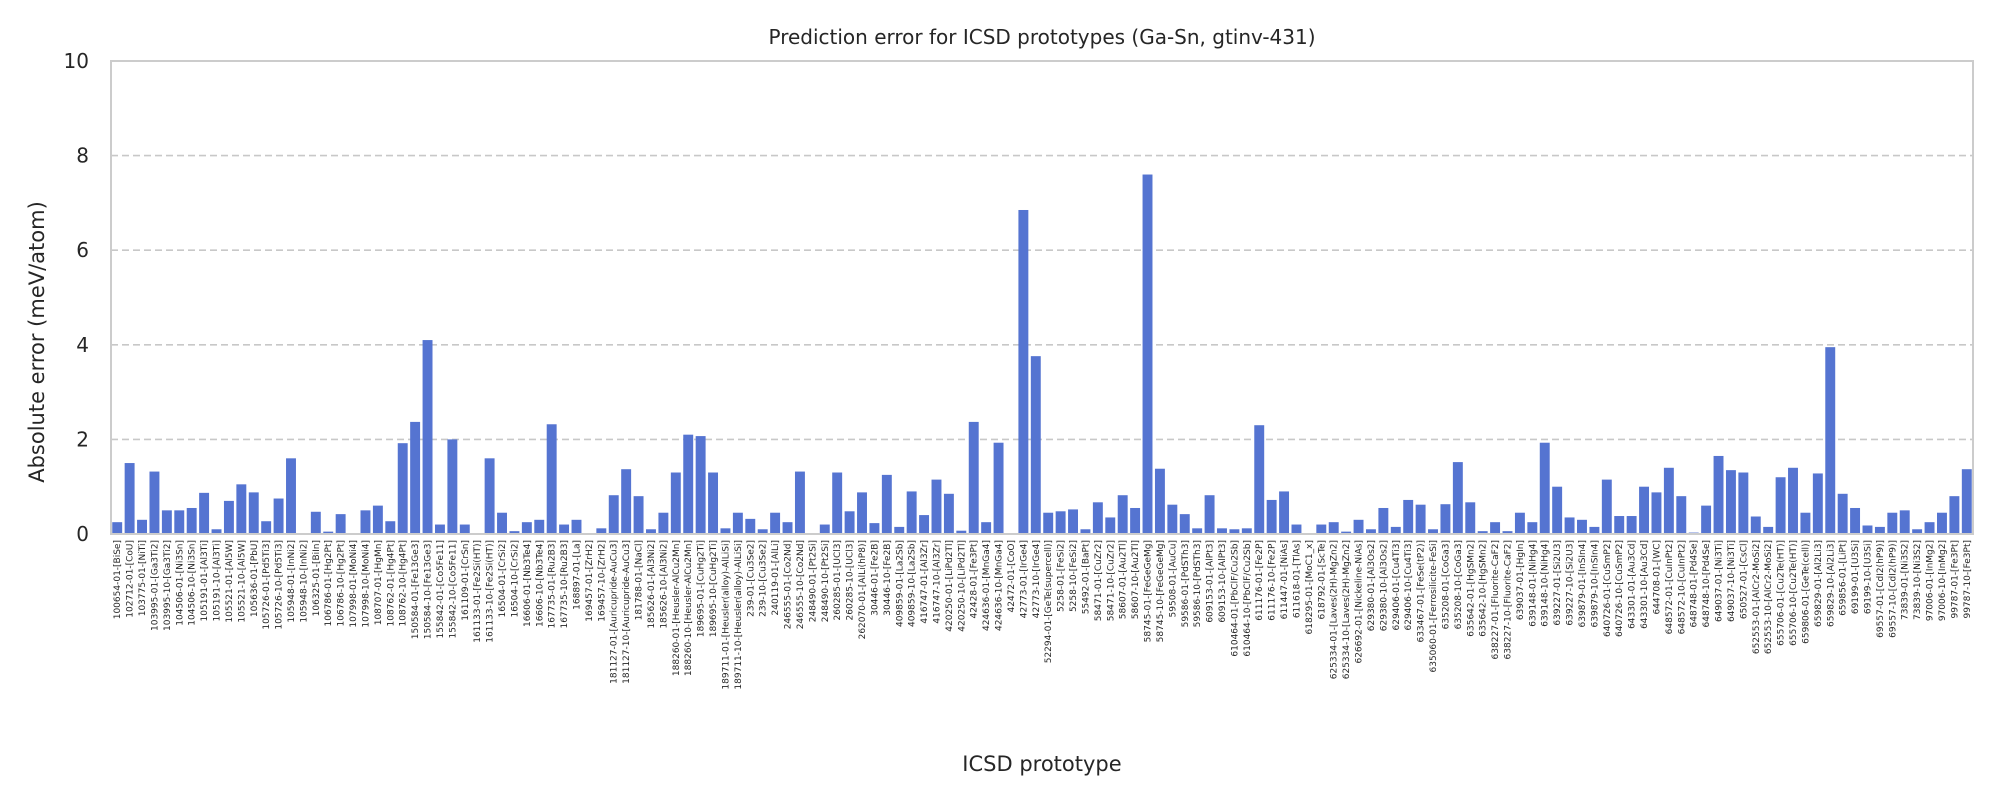 The image size is (2000, 800). Describe the element at coordinates (1645, 584) in the screenshot. I see `x-tick-label: 643301-10-[Au3Cd]` at that location.